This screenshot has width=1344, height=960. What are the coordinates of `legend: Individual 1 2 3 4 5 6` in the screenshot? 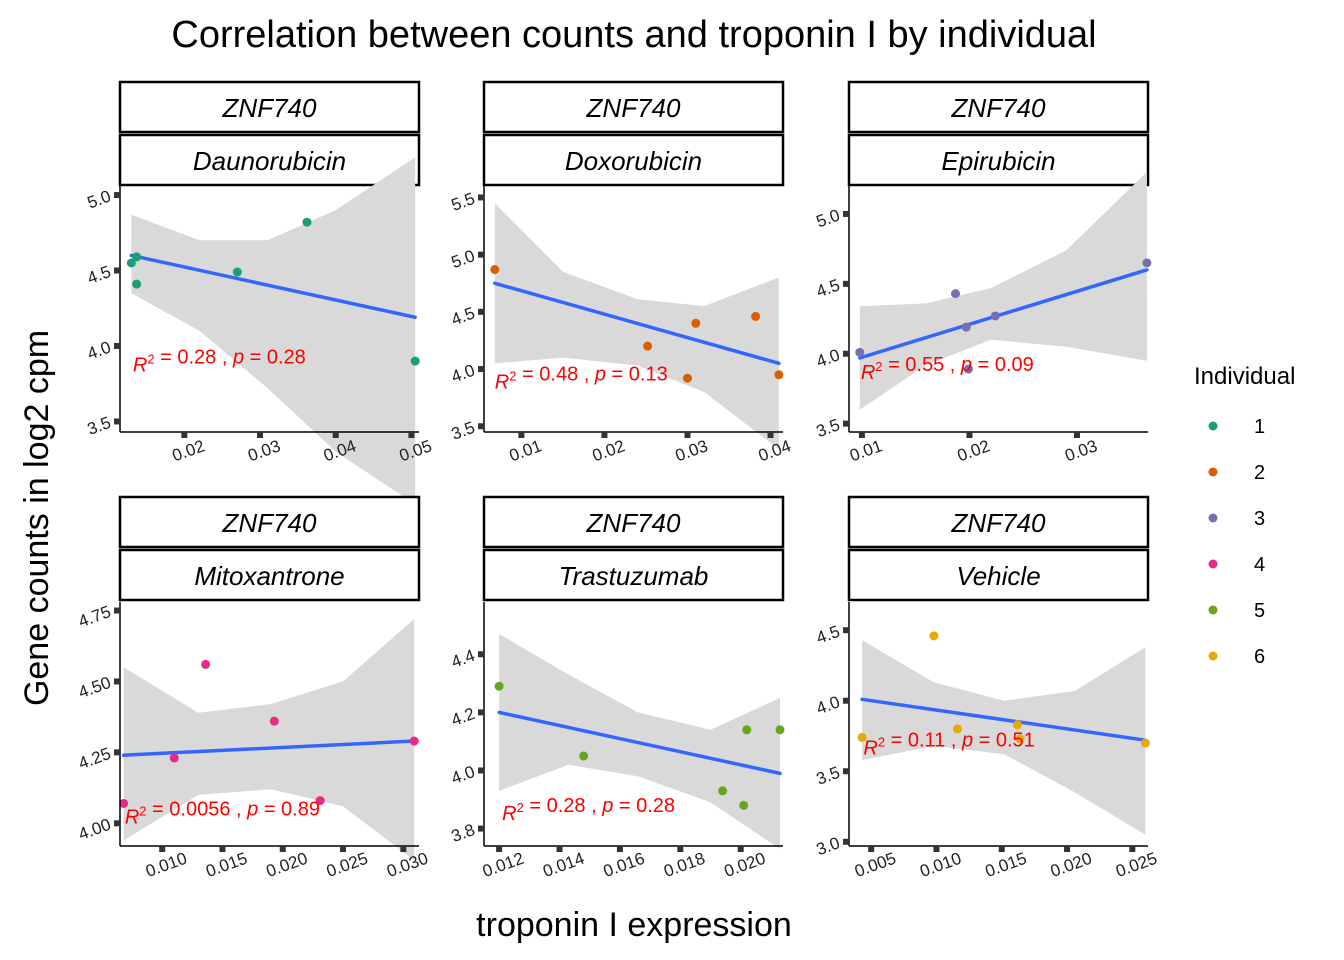 It's located at (1244, 515).